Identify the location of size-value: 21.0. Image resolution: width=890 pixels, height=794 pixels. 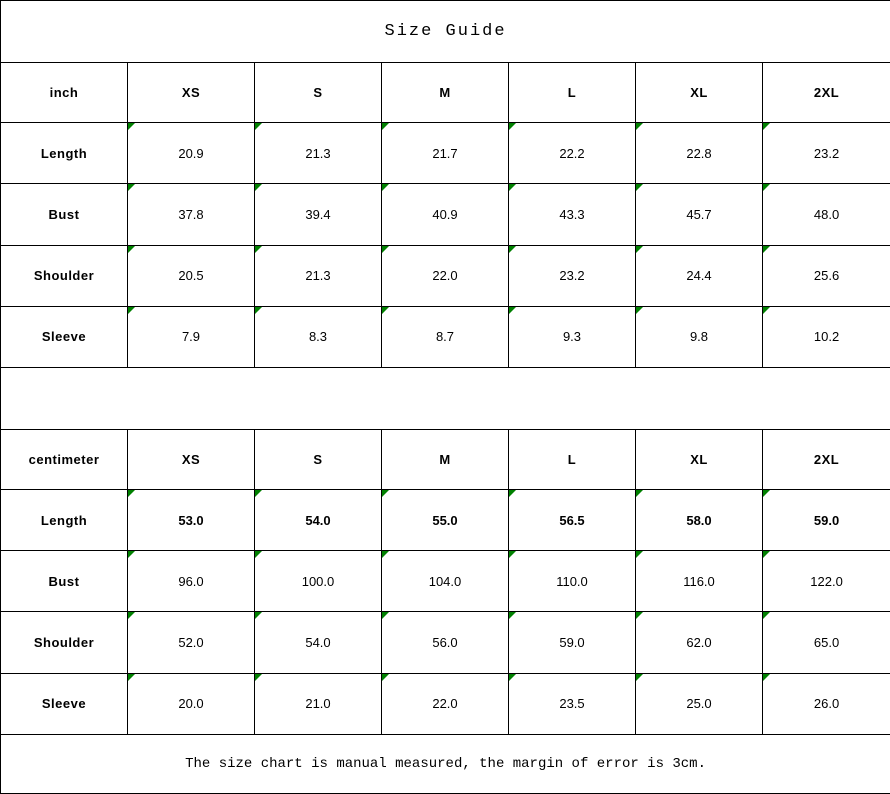
(318, 704).